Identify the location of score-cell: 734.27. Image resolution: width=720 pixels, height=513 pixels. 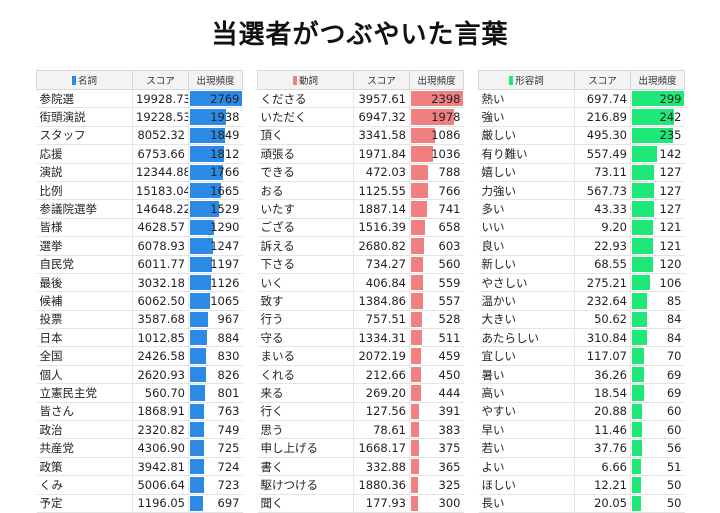
(381, 264).